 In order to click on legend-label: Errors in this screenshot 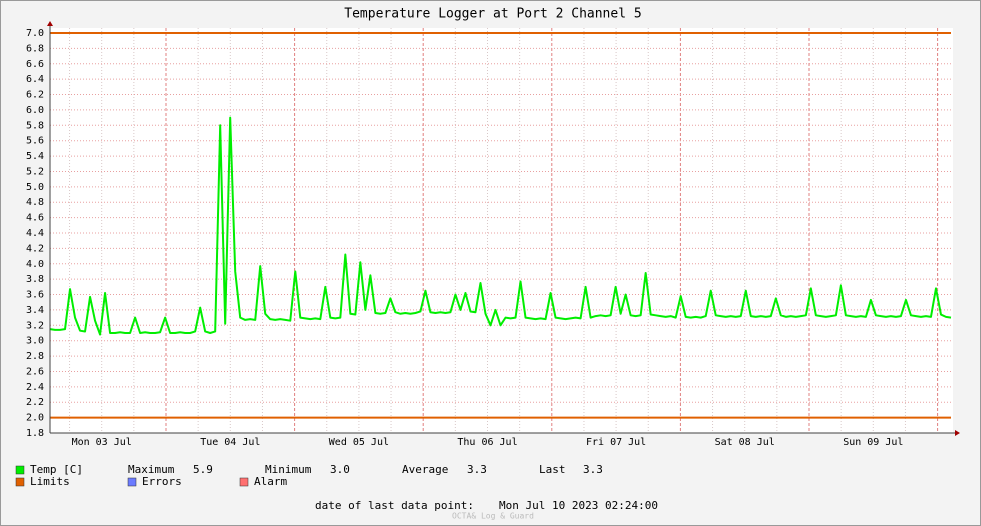, I will do `click(162, 481)`.